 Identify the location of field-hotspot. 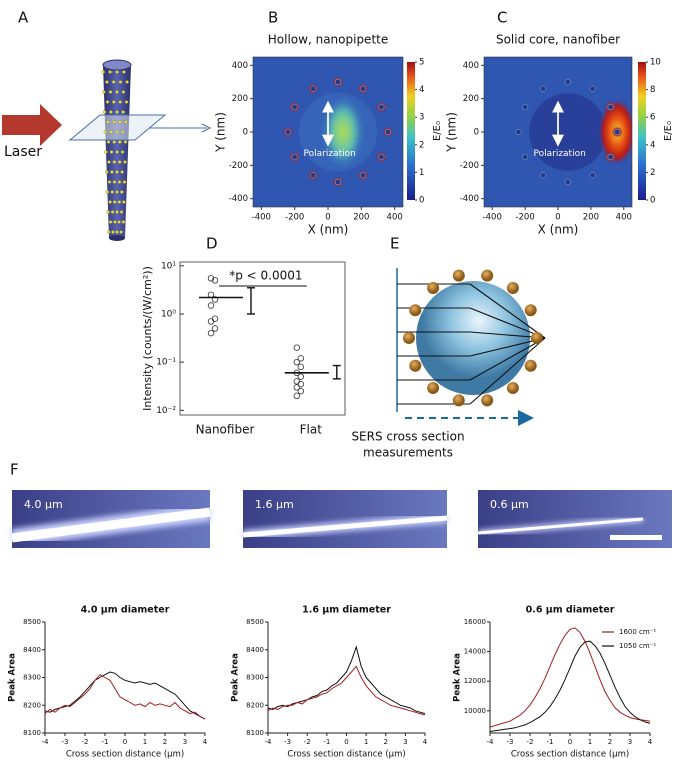
(343, 132).